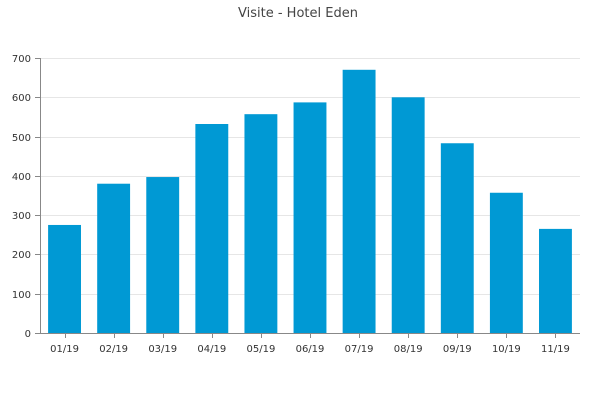 The height and width of the screenshot is (400, 600). What do you see at coordinates (21, 59) in the screenshot?
I see `y-tick-label: 700` at bounding box center [21, 59].